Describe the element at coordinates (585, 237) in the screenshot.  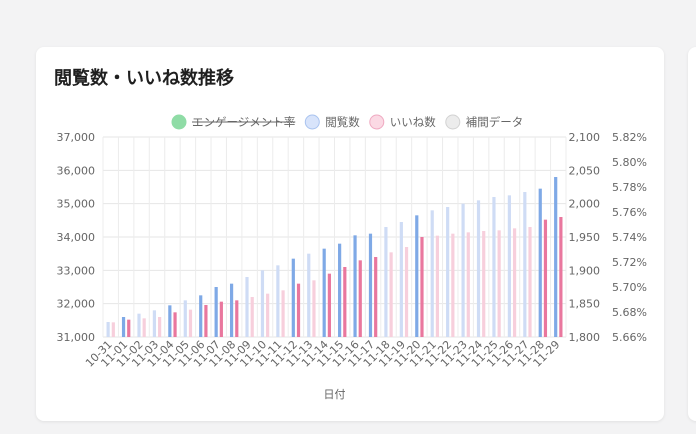
I see `y-axis-right-1: 1,800 1,850 1,900 1,950 2,000 2,050 2,100` at that location.